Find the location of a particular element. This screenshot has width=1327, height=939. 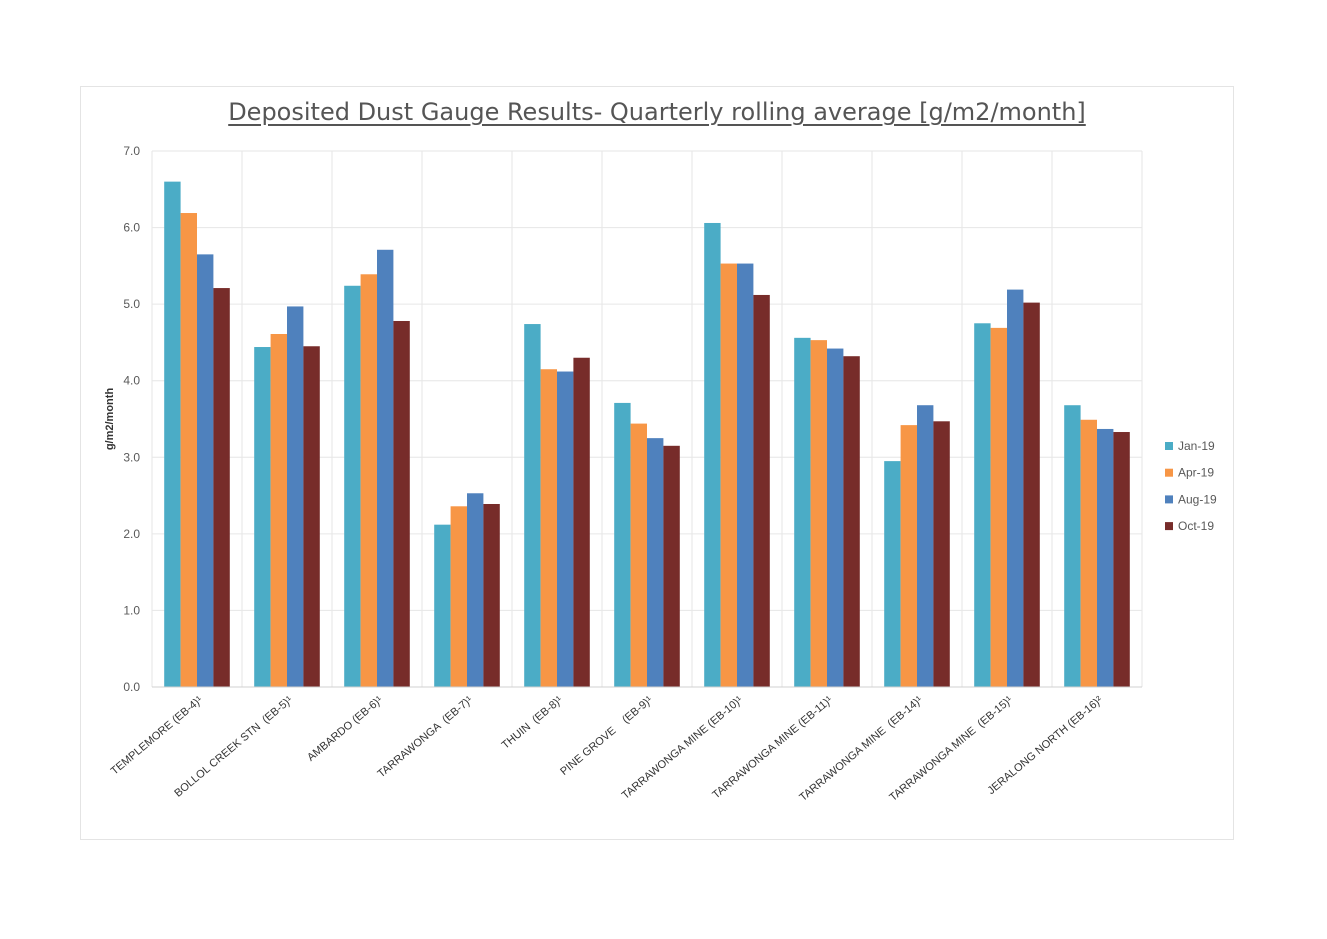

x-tick-label: THUIN (EB-8)¹ is located at coordinates (533, 723).